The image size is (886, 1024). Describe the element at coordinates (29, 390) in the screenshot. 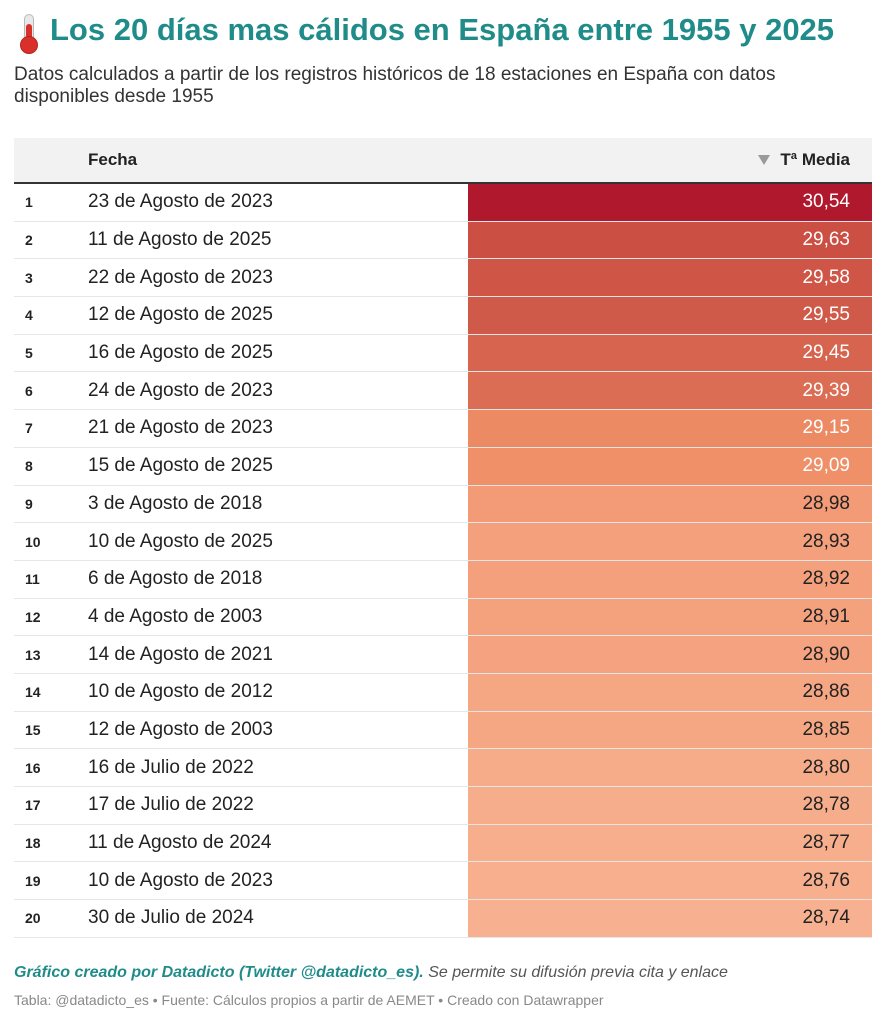

I see `row-rank: 6` at that location.